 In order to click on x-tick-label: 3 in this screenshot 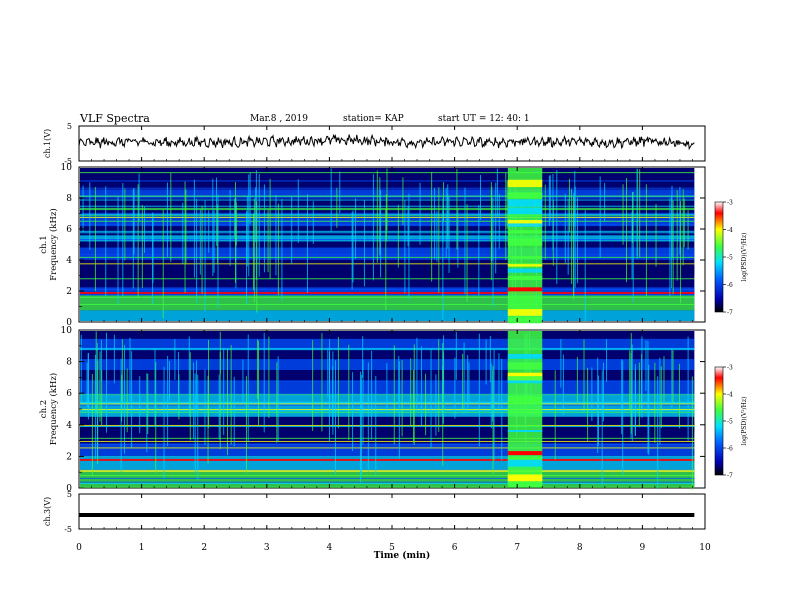, I will do `click(267, 548)`.